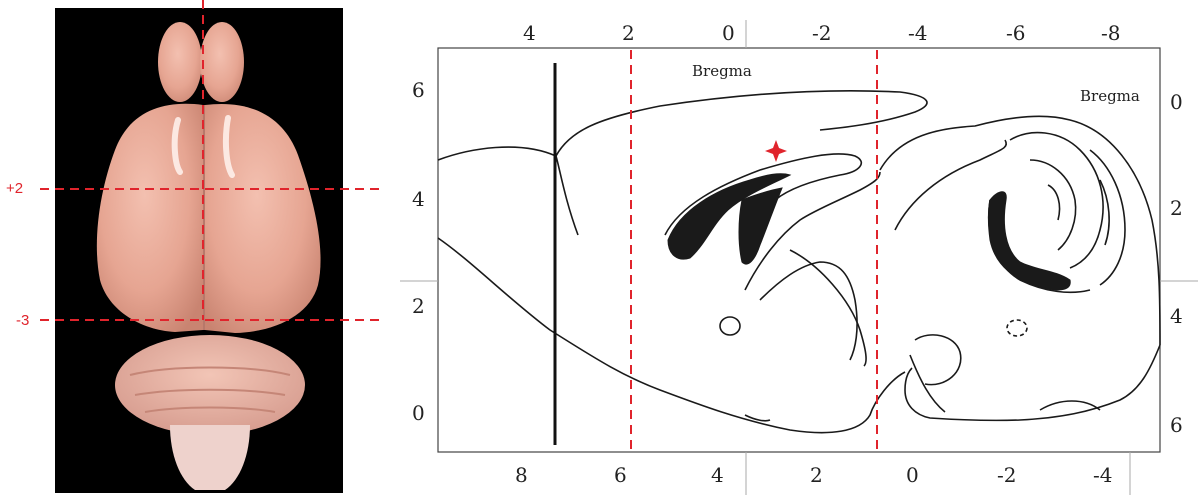  I want to click on bottom-tick-label: 6, so click(620, 475).